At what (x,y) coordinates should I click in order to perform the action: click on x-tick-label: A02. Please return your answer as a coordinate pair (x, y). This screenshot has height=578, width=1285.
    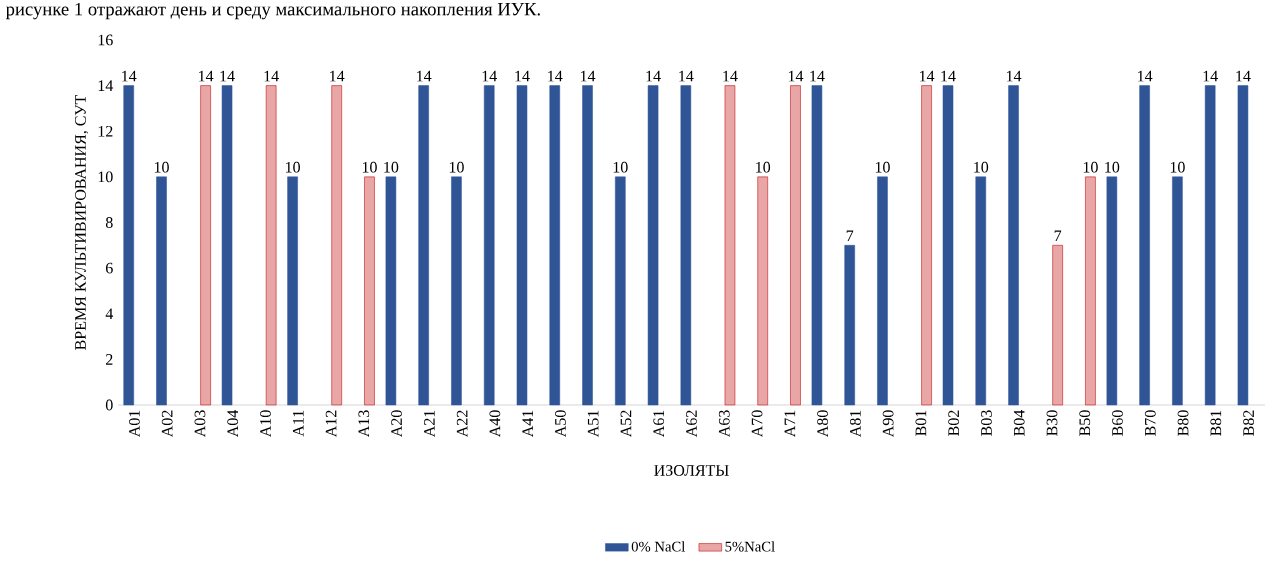
    Looking at the image, I should click on (167, 424).